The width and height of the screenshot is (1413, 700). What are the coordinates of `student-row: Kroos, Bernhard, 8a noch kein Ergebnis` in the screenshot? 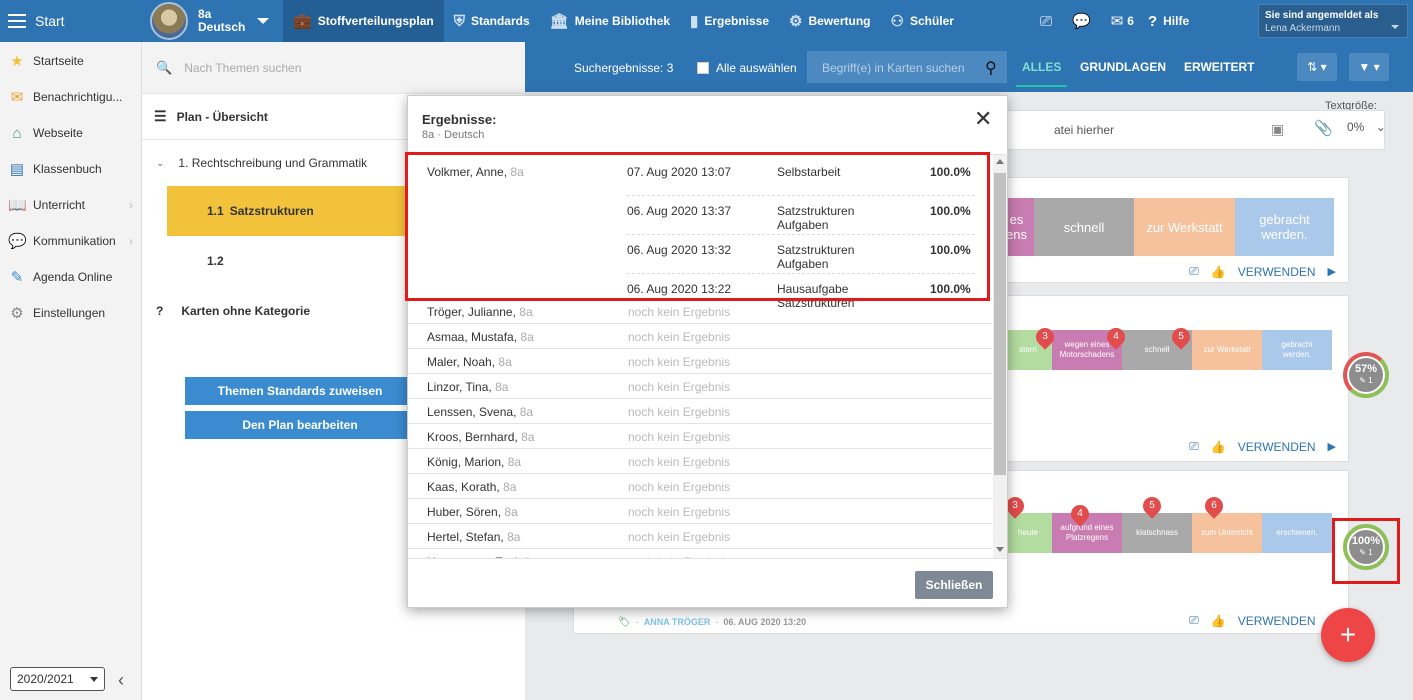 It's located at (700, 435).